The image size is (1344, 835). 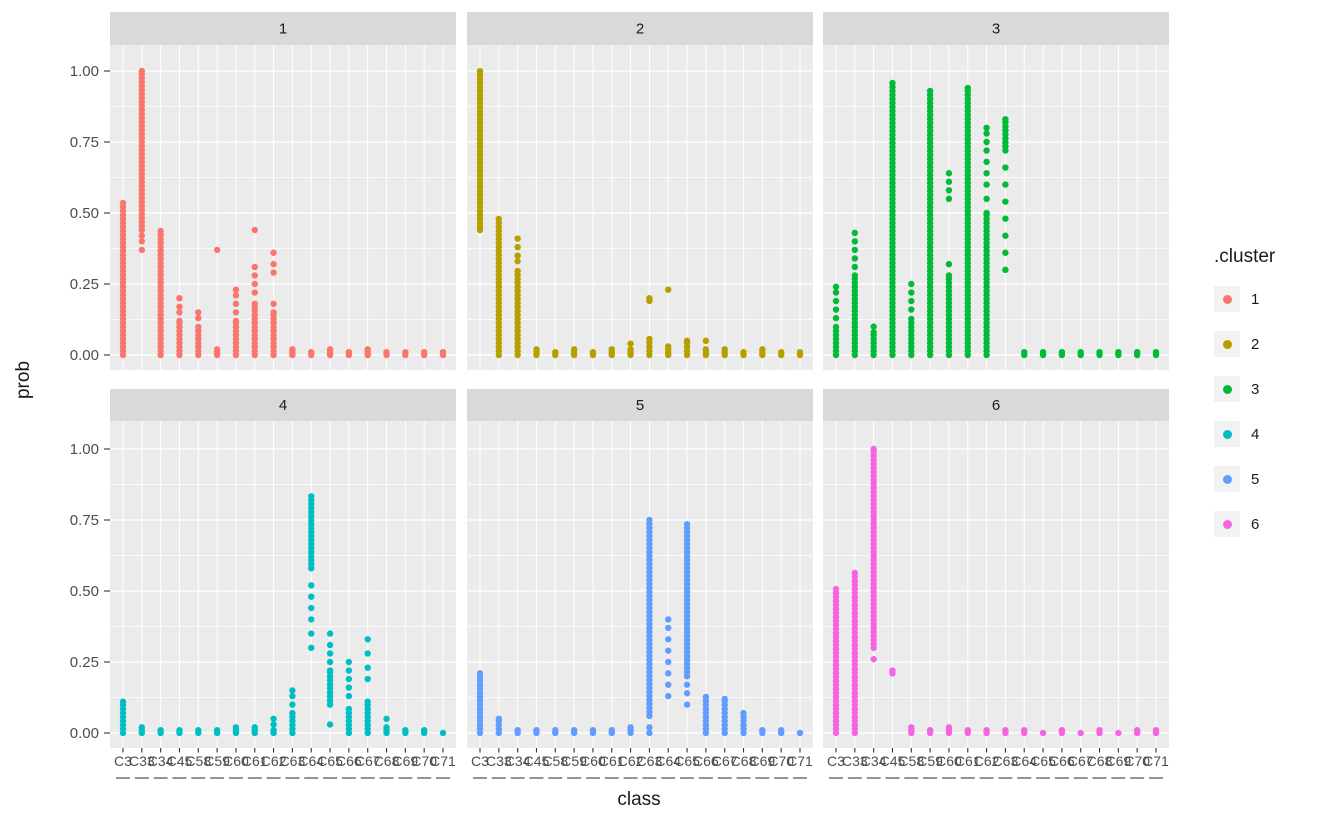 I want to click on x-tick-label: C70, so click(x=781, y=761).